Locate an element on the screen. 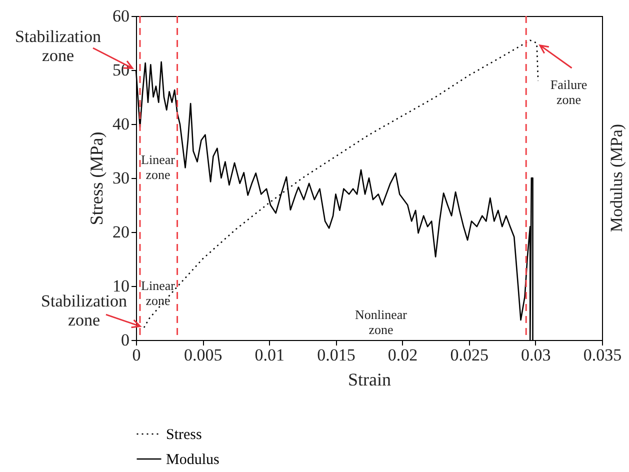  y-tick-label: 40 is located at coordinates (121, 124).